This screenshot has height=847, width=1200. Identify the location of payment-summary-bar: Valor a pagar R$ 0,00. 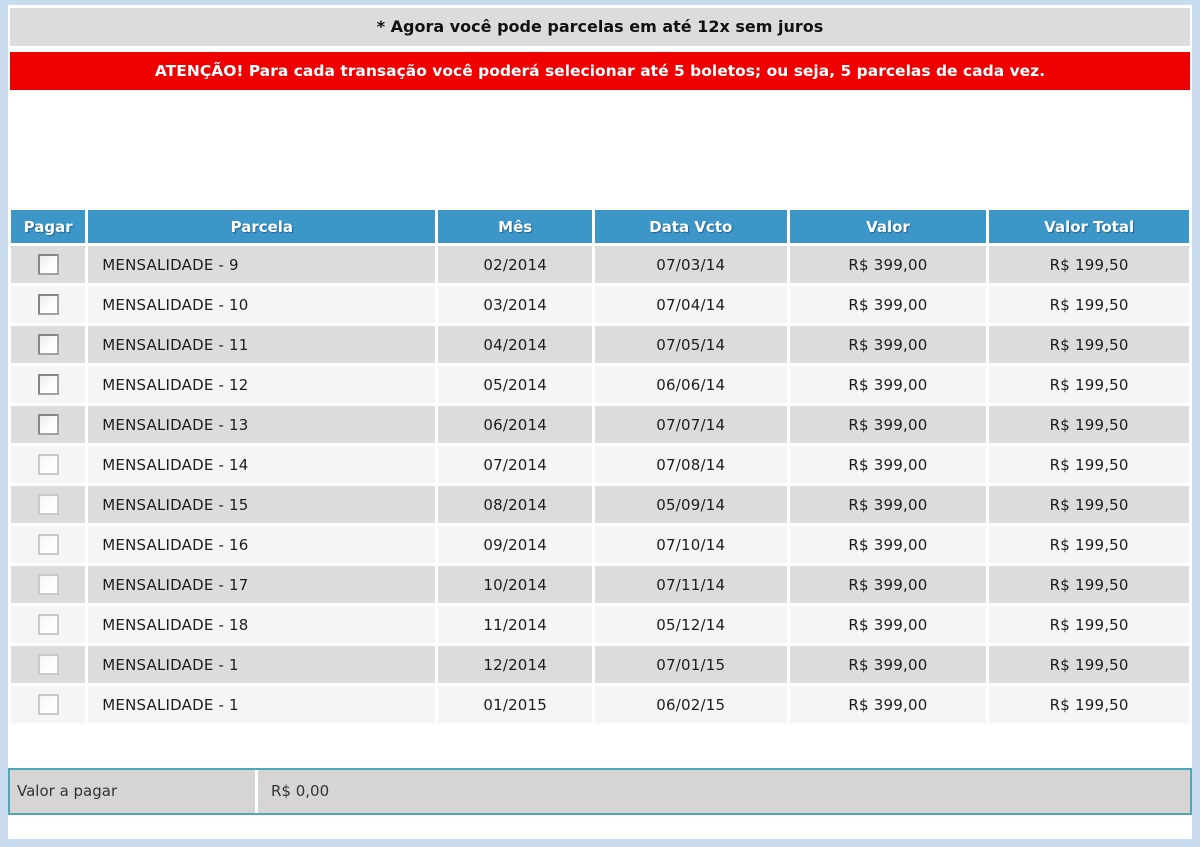
(600, 791).